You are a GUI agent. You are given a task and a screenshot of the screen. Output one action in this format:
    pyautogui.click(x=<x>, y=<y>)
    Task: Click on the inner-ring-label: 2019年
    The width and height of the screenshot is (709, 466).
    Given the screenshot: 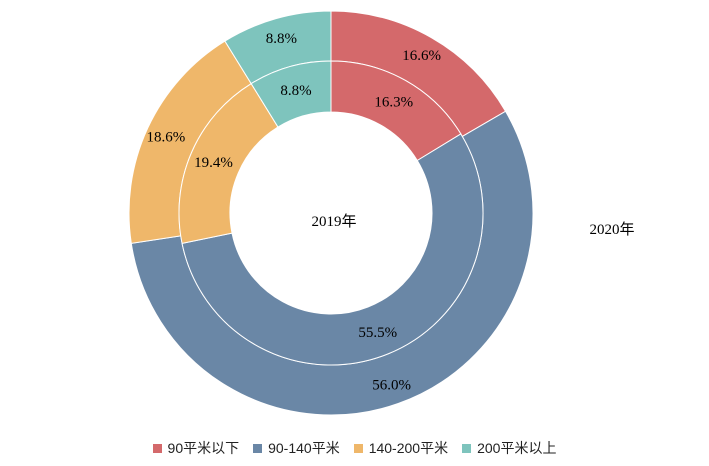 What is the action you would take?
    pyautogui.click(x=333, y=221)
    